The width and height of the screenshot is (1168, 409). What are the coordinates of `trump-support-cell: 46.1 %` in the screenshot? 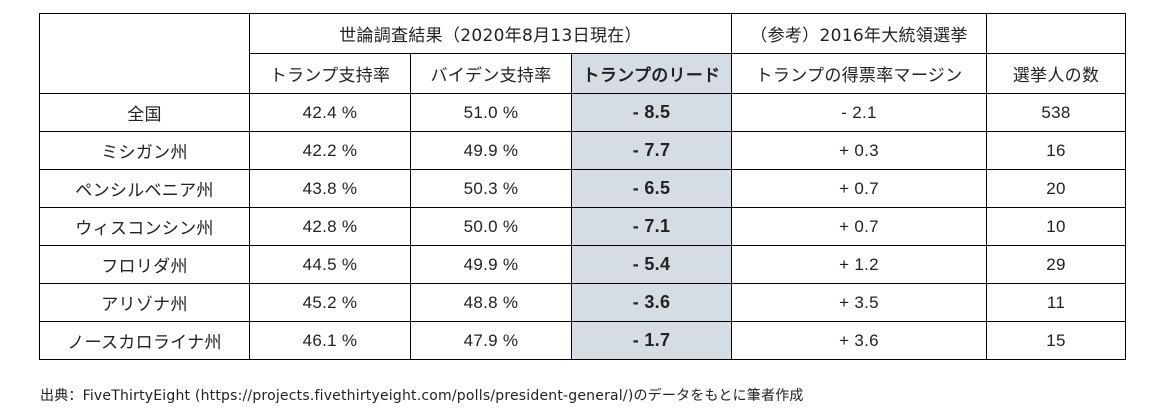 It's located at (330, 340).